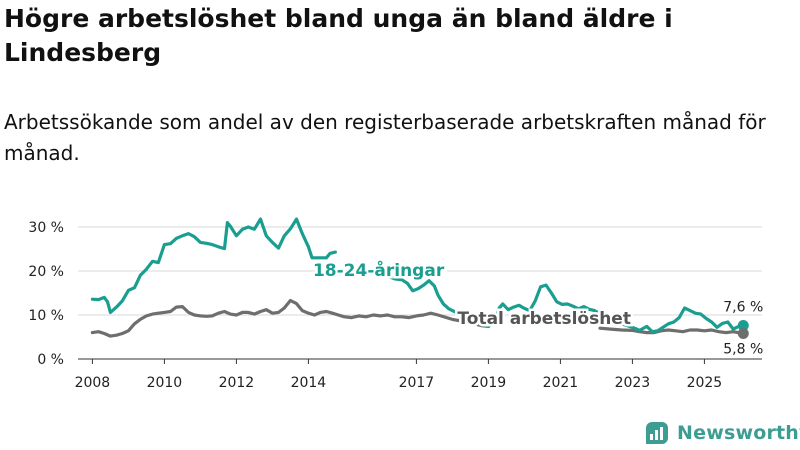 This screenshot has height=450, width=800. What do you see at coordinates (46, 316) in the screenshot?
I see `y-tick-label: 10 %` at bounding box center [46, 316].